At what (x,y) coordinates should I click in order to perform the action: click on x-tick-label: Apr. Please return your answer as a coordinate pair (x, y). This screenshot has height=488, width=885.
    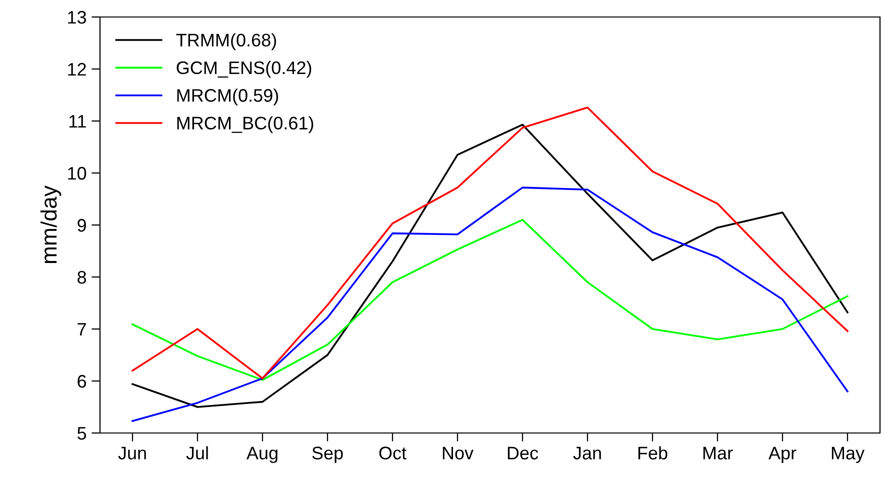
    Looking at the image, I should click on (782, 455).